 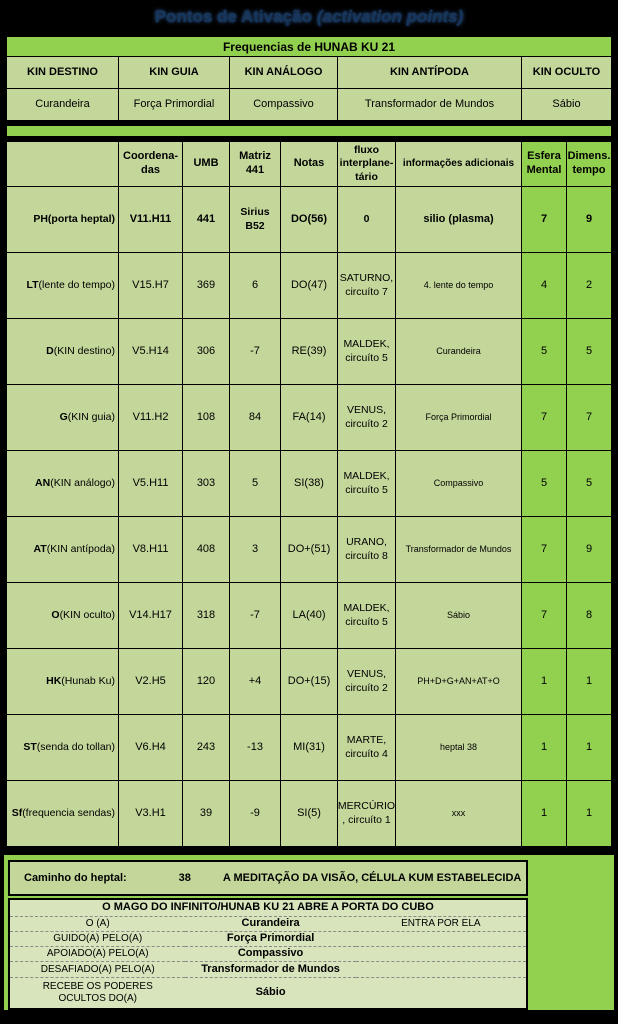 I want to click on cell-coord: V11.H2, so click(x=150, y=417).